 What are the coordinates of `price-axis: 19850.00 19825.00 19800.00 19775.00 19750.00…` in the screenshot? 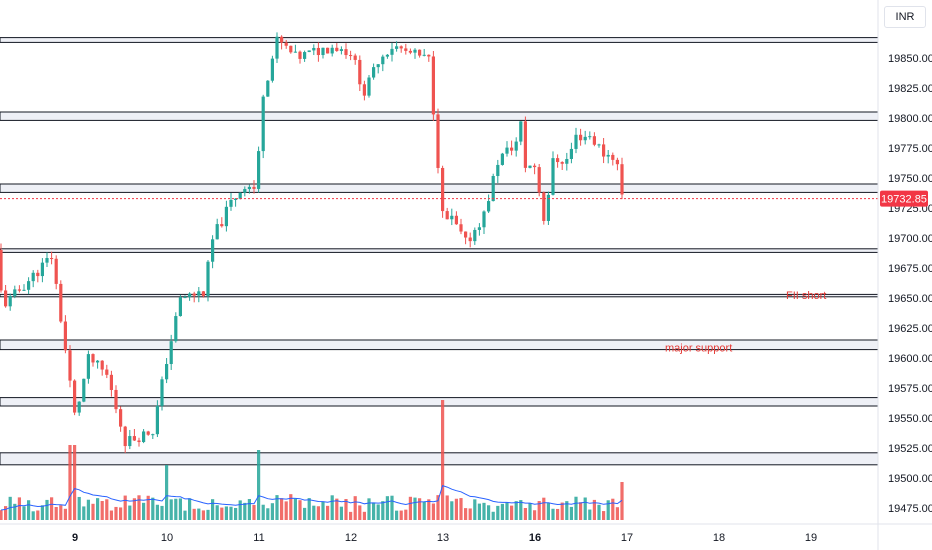 It's located at (910, 284).